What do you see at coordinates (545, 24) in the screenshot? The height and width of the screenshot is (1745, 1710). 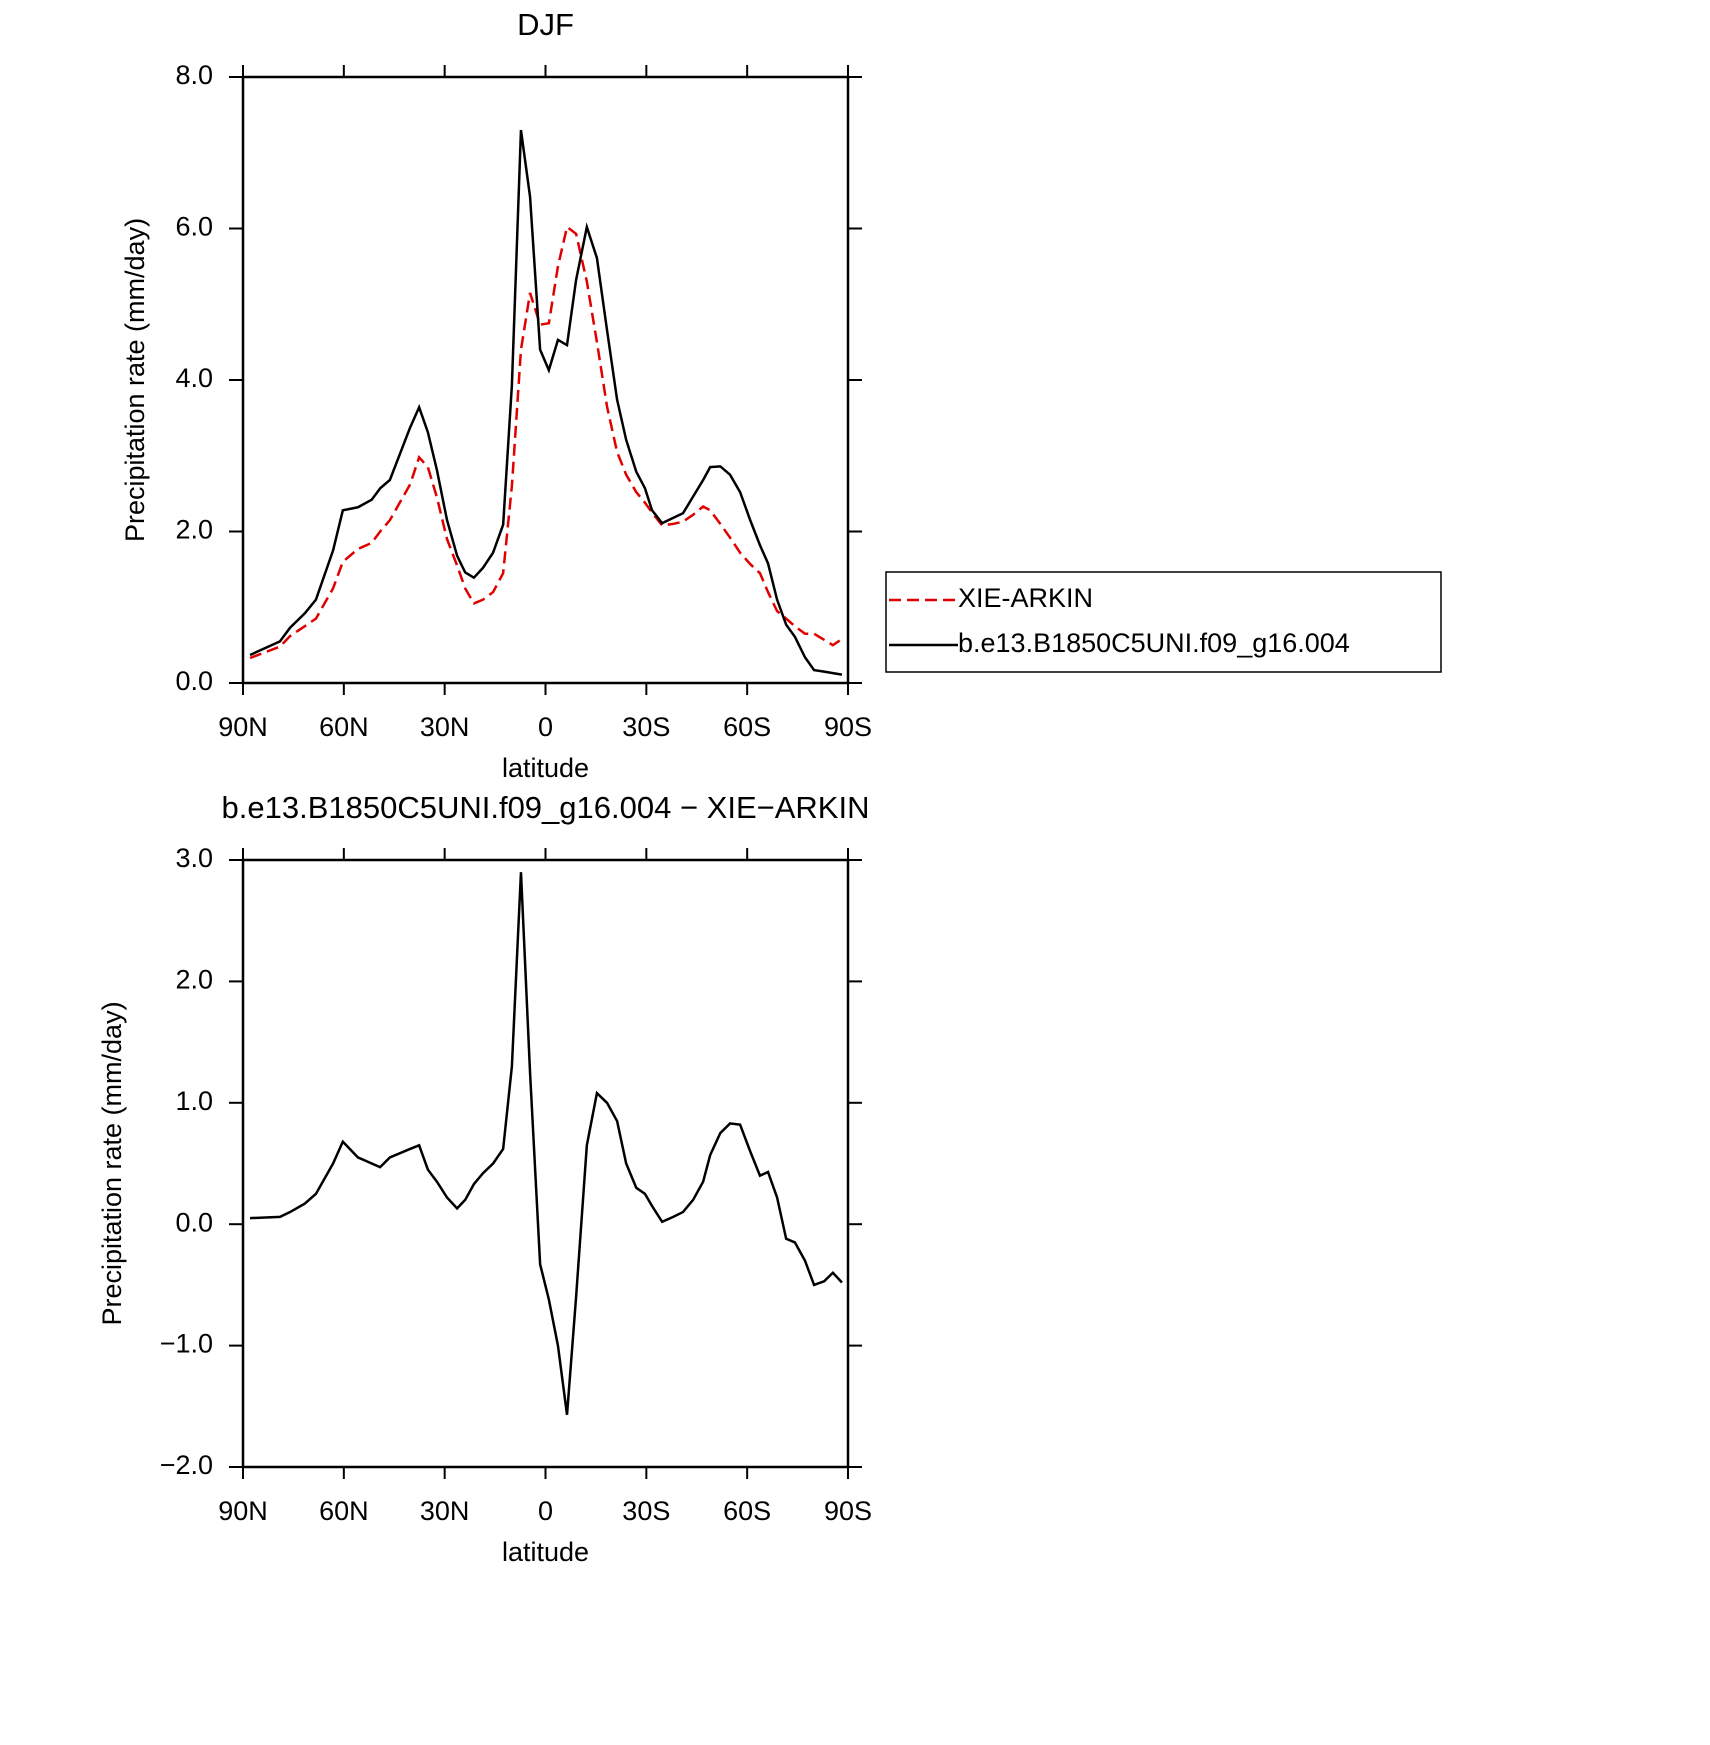 I see `chart-title: DJF` at bounding box center [545, 24].